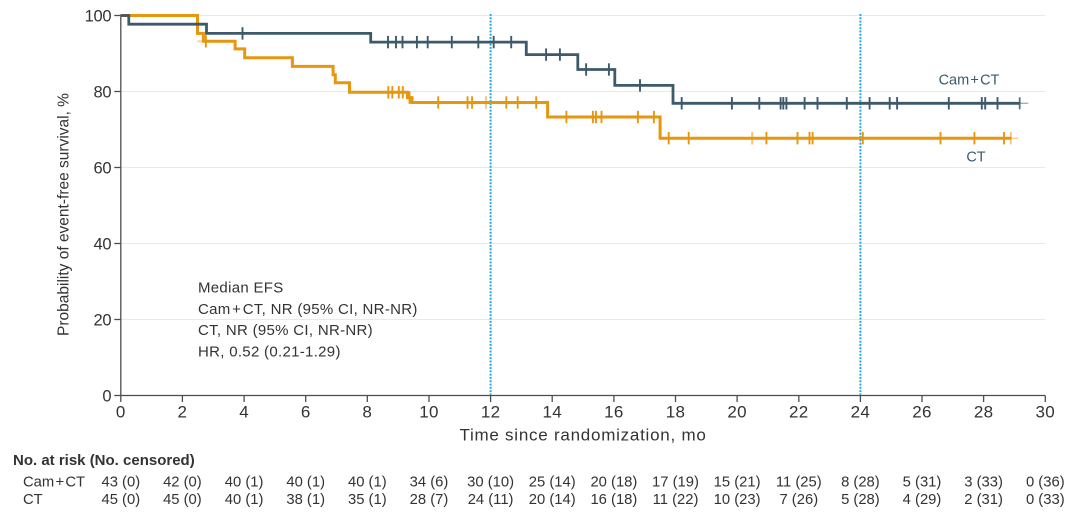 Image resolution: width=1080 pixels, height=524 pixels. What do you see at coordinates (737, 483) in the screenshot?
I see `svg-text: 15 (21)` at bounding box center [737, 483].